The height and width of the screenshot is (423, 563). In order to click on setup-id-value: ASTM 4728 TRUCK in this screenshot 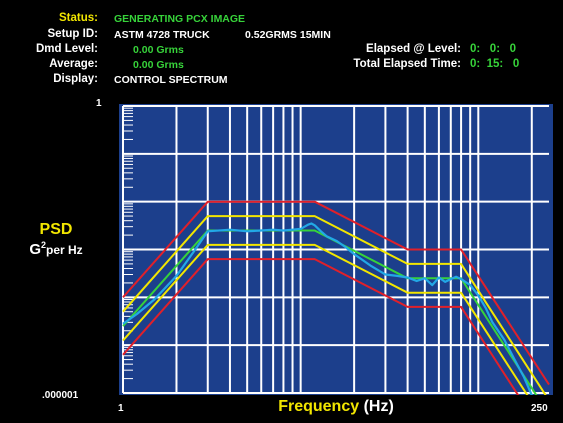, I will do `click(162, 35)`.